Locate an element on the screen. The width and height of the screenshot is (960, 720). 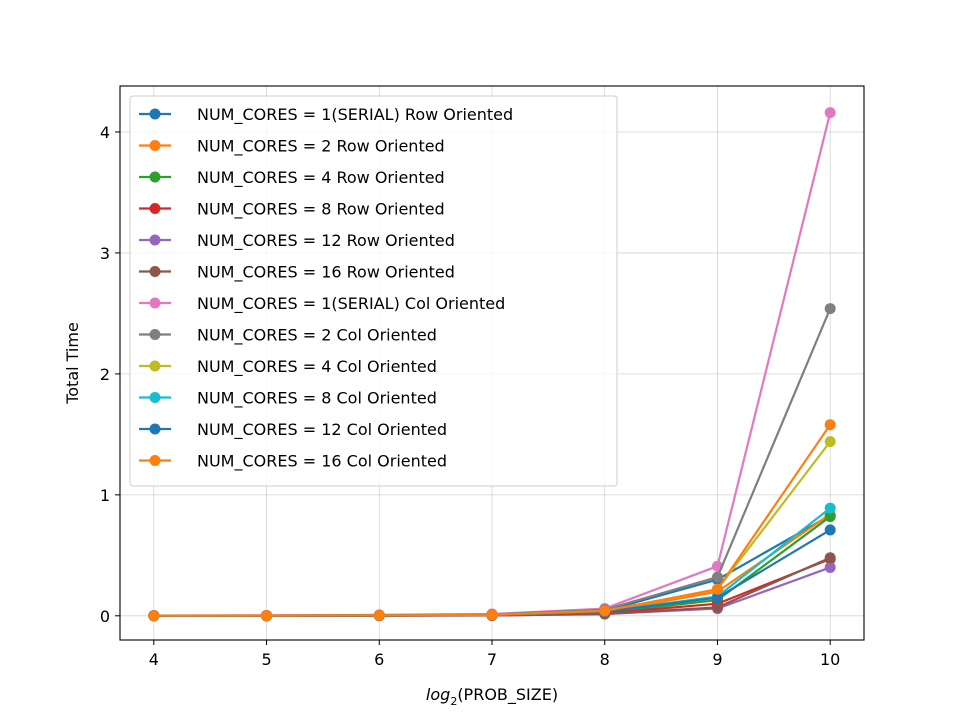
x-axis-title-log: log is located at coordinates (438, 694).